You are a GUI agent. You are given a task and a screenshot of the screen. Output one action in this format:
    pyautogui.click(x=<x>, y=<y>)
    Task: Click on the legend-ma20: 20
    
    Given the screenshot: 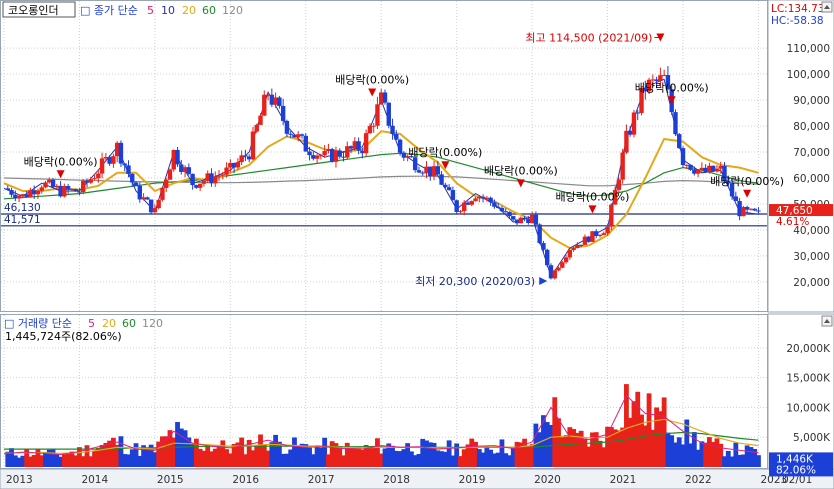 What is the action you would take?
    pyautogui.click(x=189, y=10)
    